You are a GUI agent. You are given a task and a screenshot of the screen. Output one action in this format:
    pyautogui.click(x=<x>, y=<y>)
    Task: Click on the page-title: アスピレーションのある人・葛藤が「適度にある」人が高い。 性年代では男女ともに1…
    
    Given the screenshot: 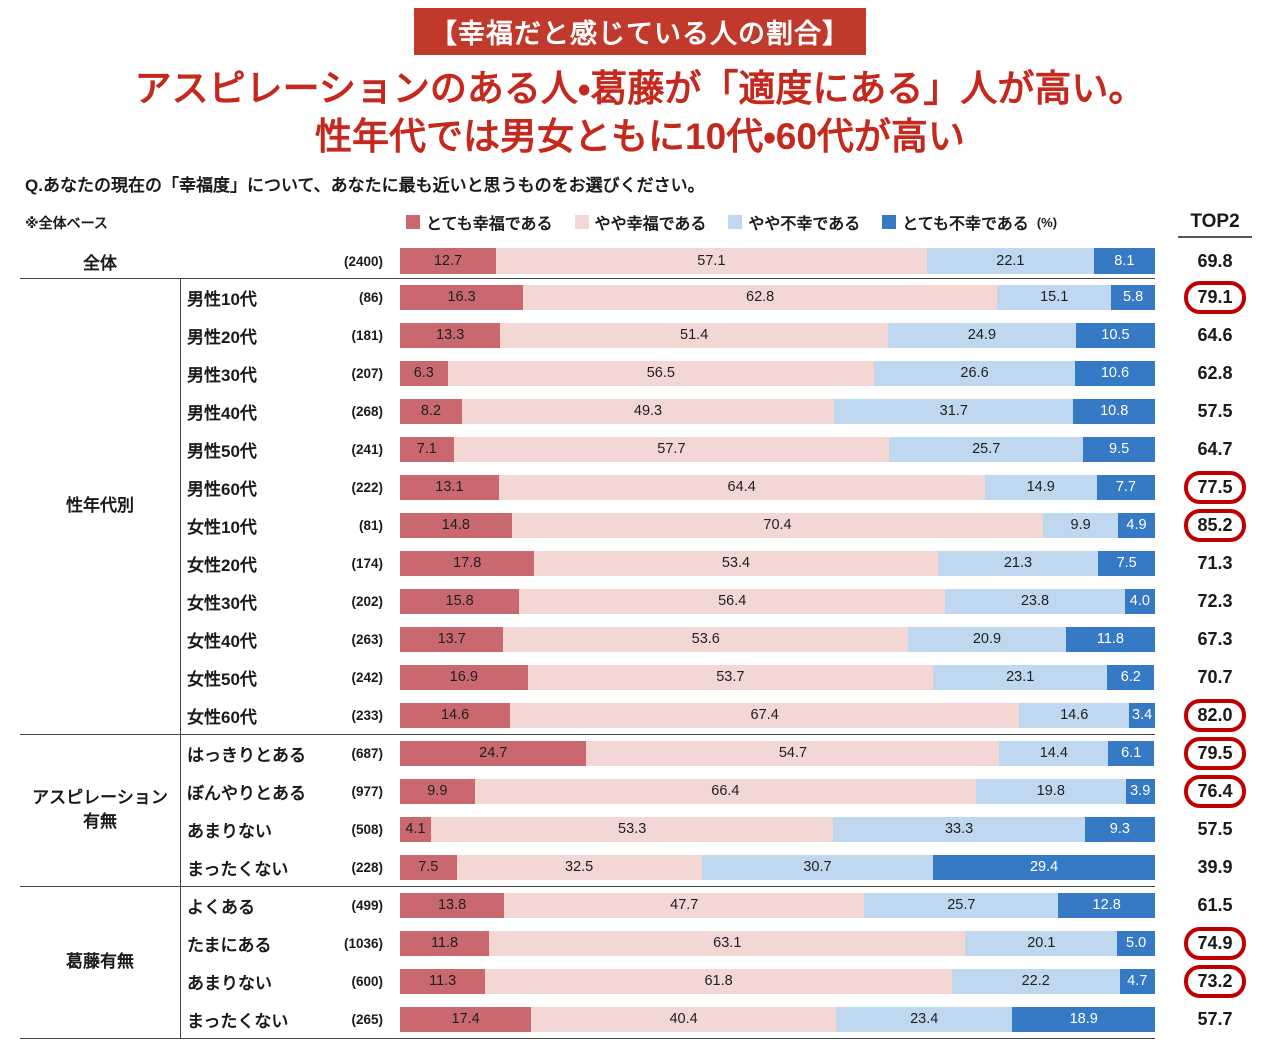 What is the action you would take?
    pyautogui.click(x=640, y=113)
    